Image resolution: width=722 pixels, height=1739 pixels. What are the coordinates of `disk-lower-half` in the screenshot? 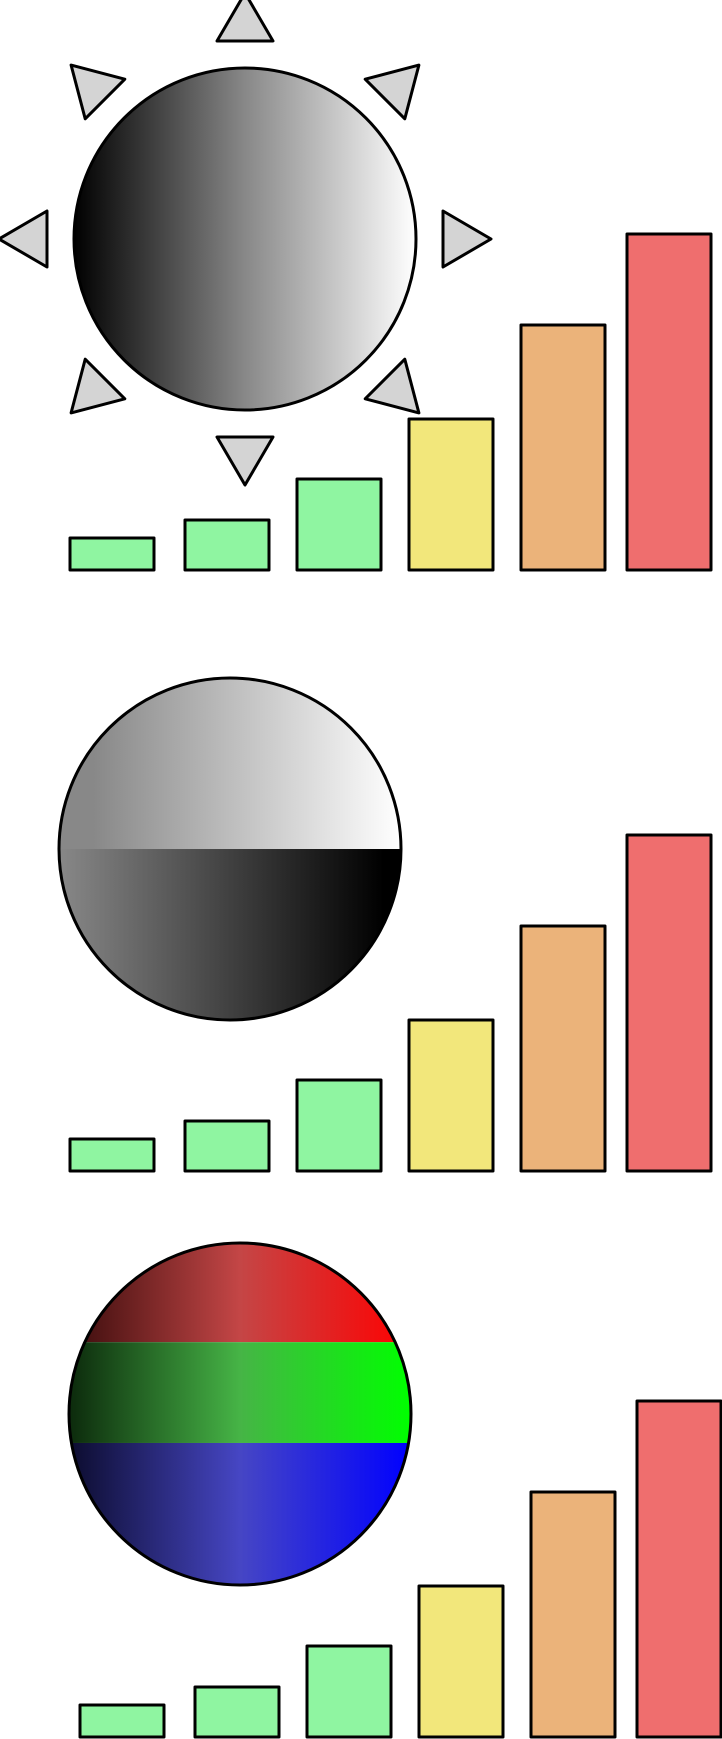 It's located at (230, 934).